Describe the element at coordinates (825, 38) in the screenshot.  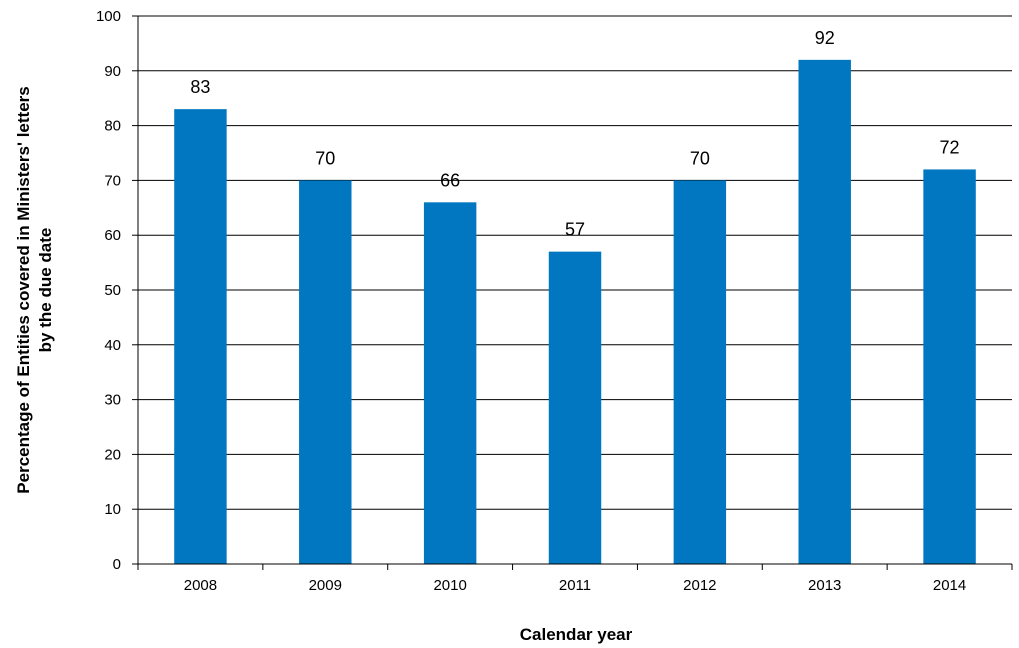
I see `data-label-2013: 92` at that location.